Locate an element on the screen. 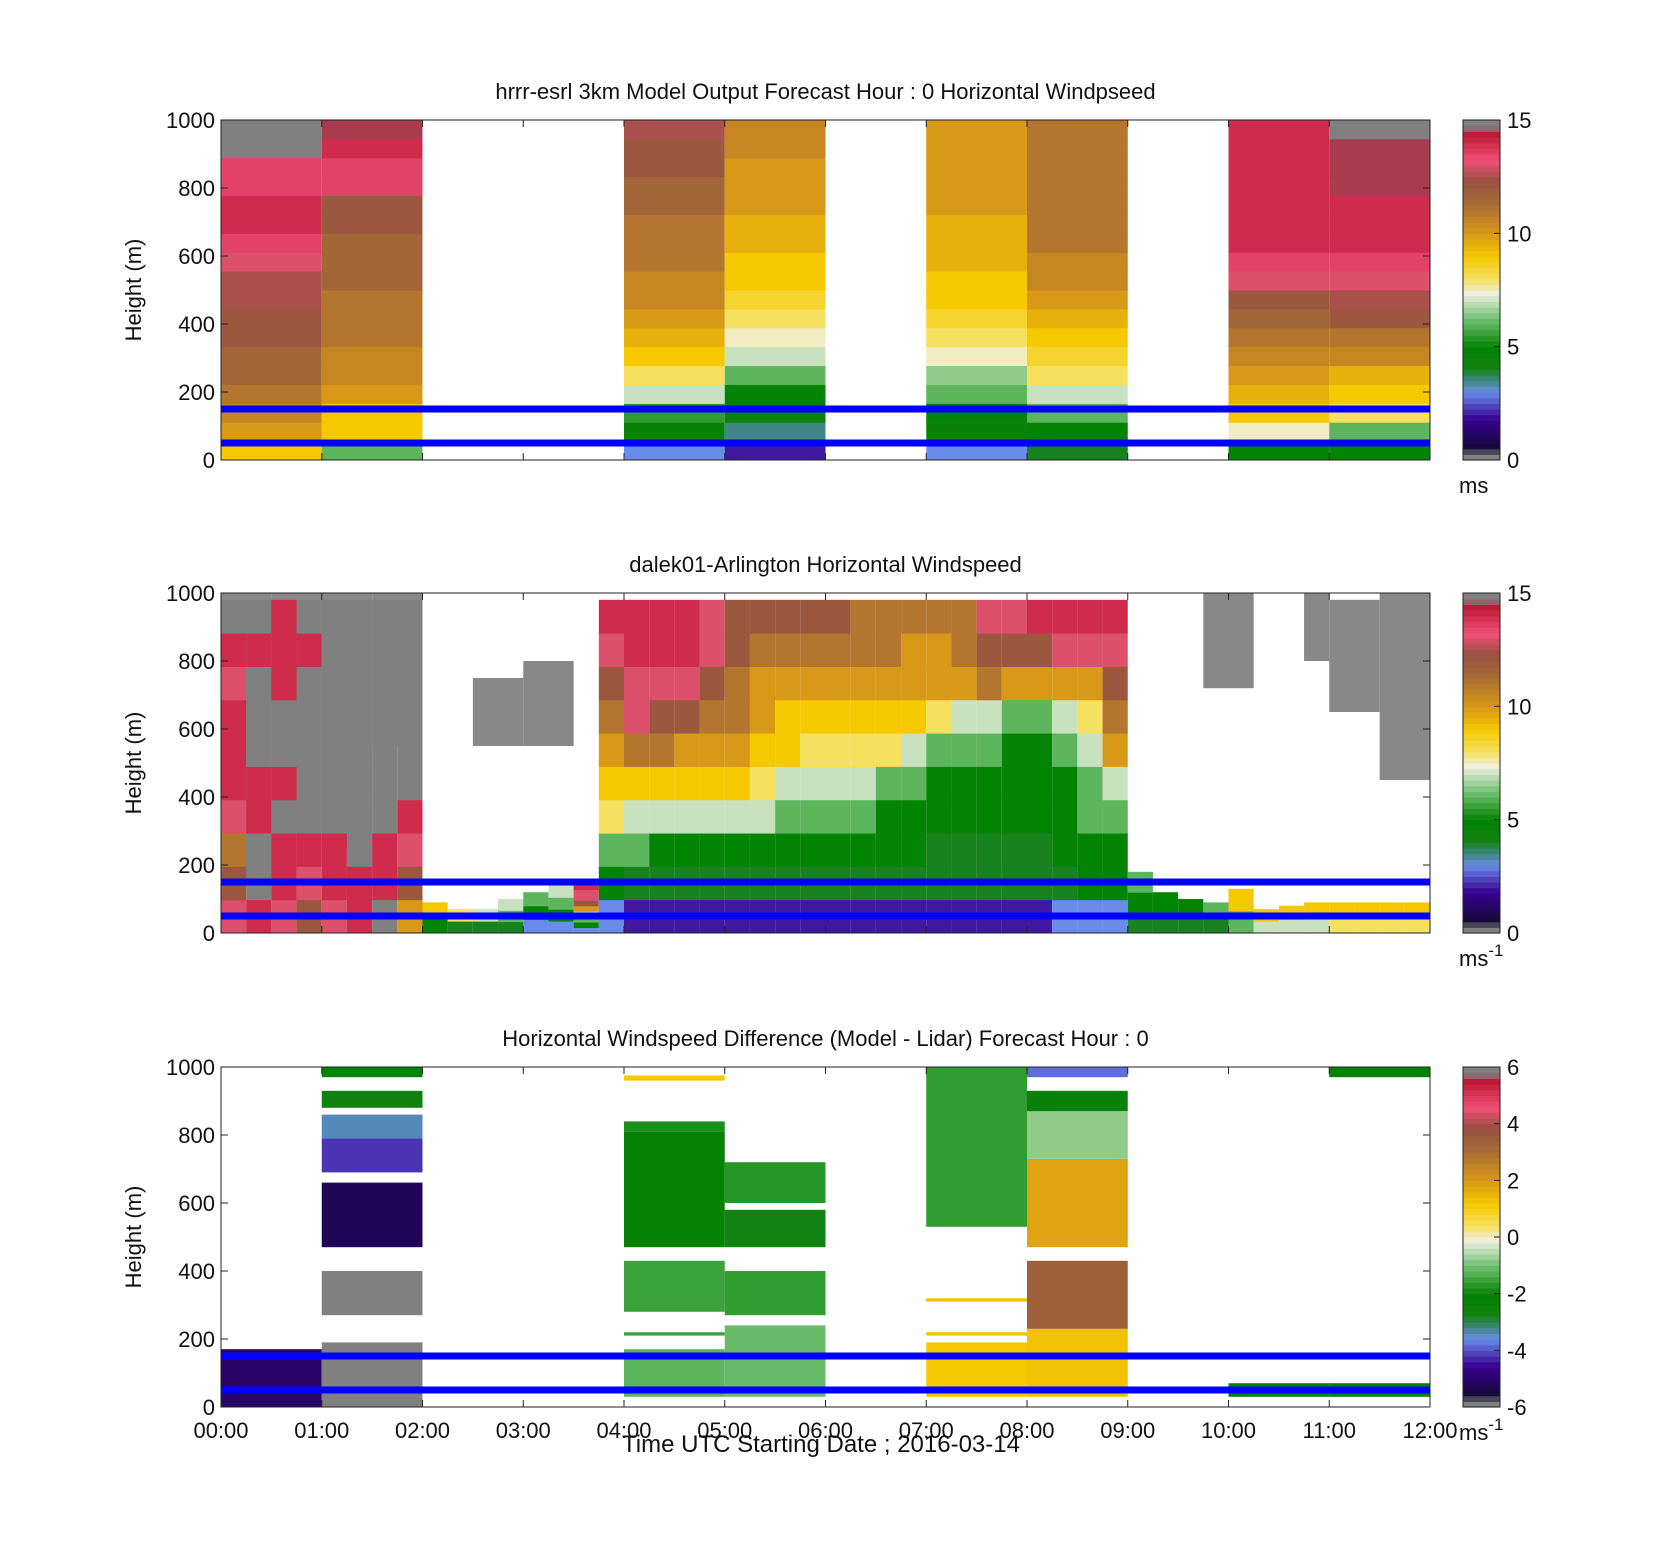 Image resolution: width=1680 pixels, height=1561 pixels. colorbar-tick-label: 6 is located at coordinates (1513, 1067).